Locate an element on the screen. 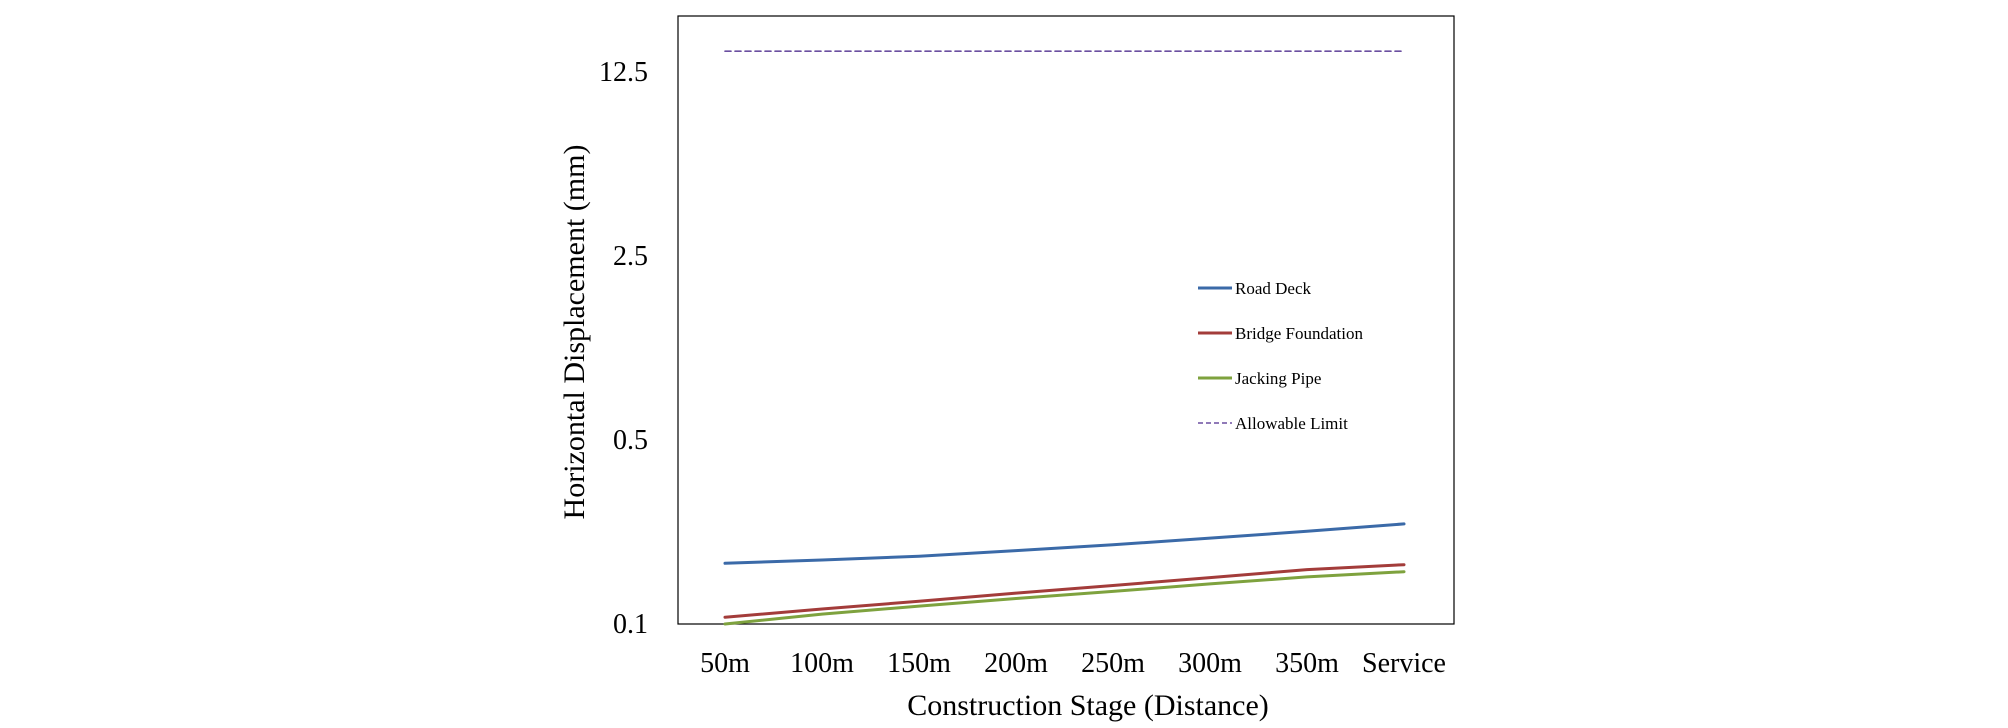  legend-label: Jacking Pipe is located at coordinates (1278, 378).